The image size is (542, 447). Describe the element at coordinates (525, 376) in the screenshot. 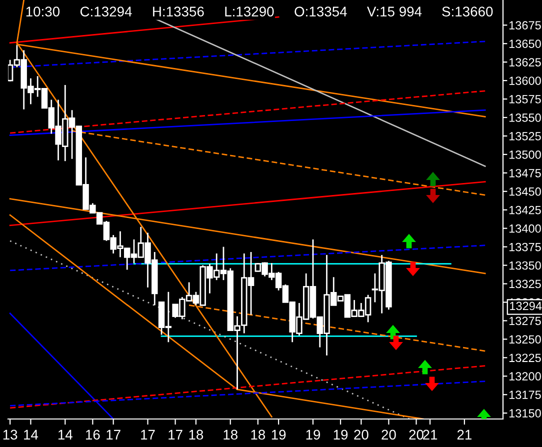

I see `y-tick-label: 13200` at that location.